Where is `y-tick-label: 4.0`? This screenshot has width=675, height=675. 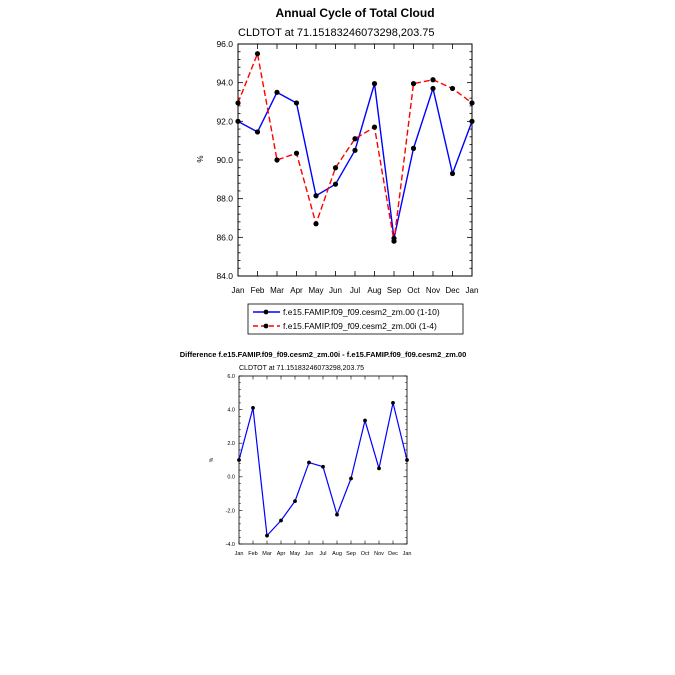
y-tick-label: 4.0 is located at coordinates (231, 411).